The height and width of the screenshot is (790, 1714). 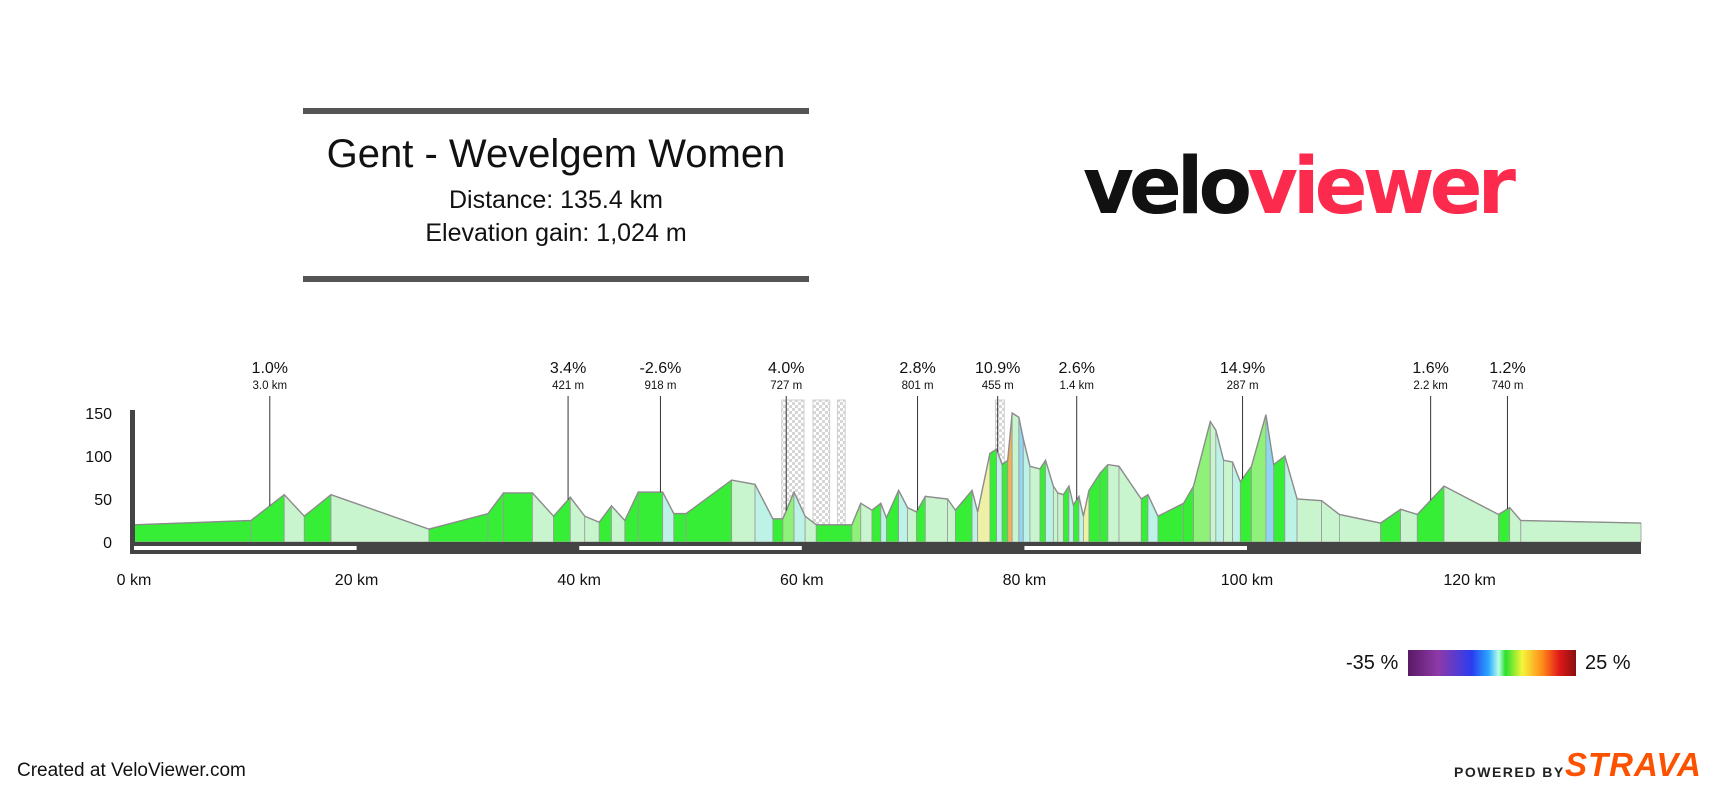 What do you see at coordinates (98, 414) in the screenshot?
I see `y-tick-label: 150` at bounding box center [98, 414].